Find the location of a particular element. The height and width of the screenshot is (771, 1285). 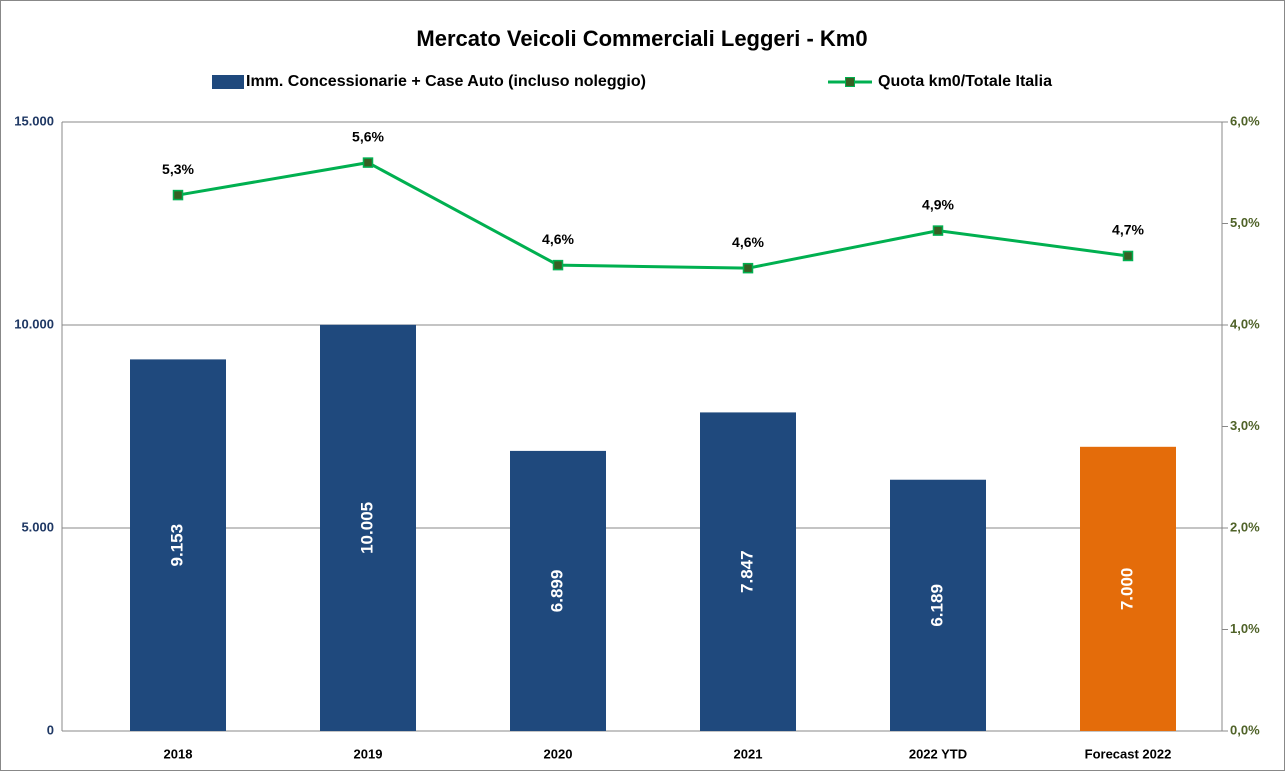

x-tick-label: 2018 is located at coordinates (178, 753).